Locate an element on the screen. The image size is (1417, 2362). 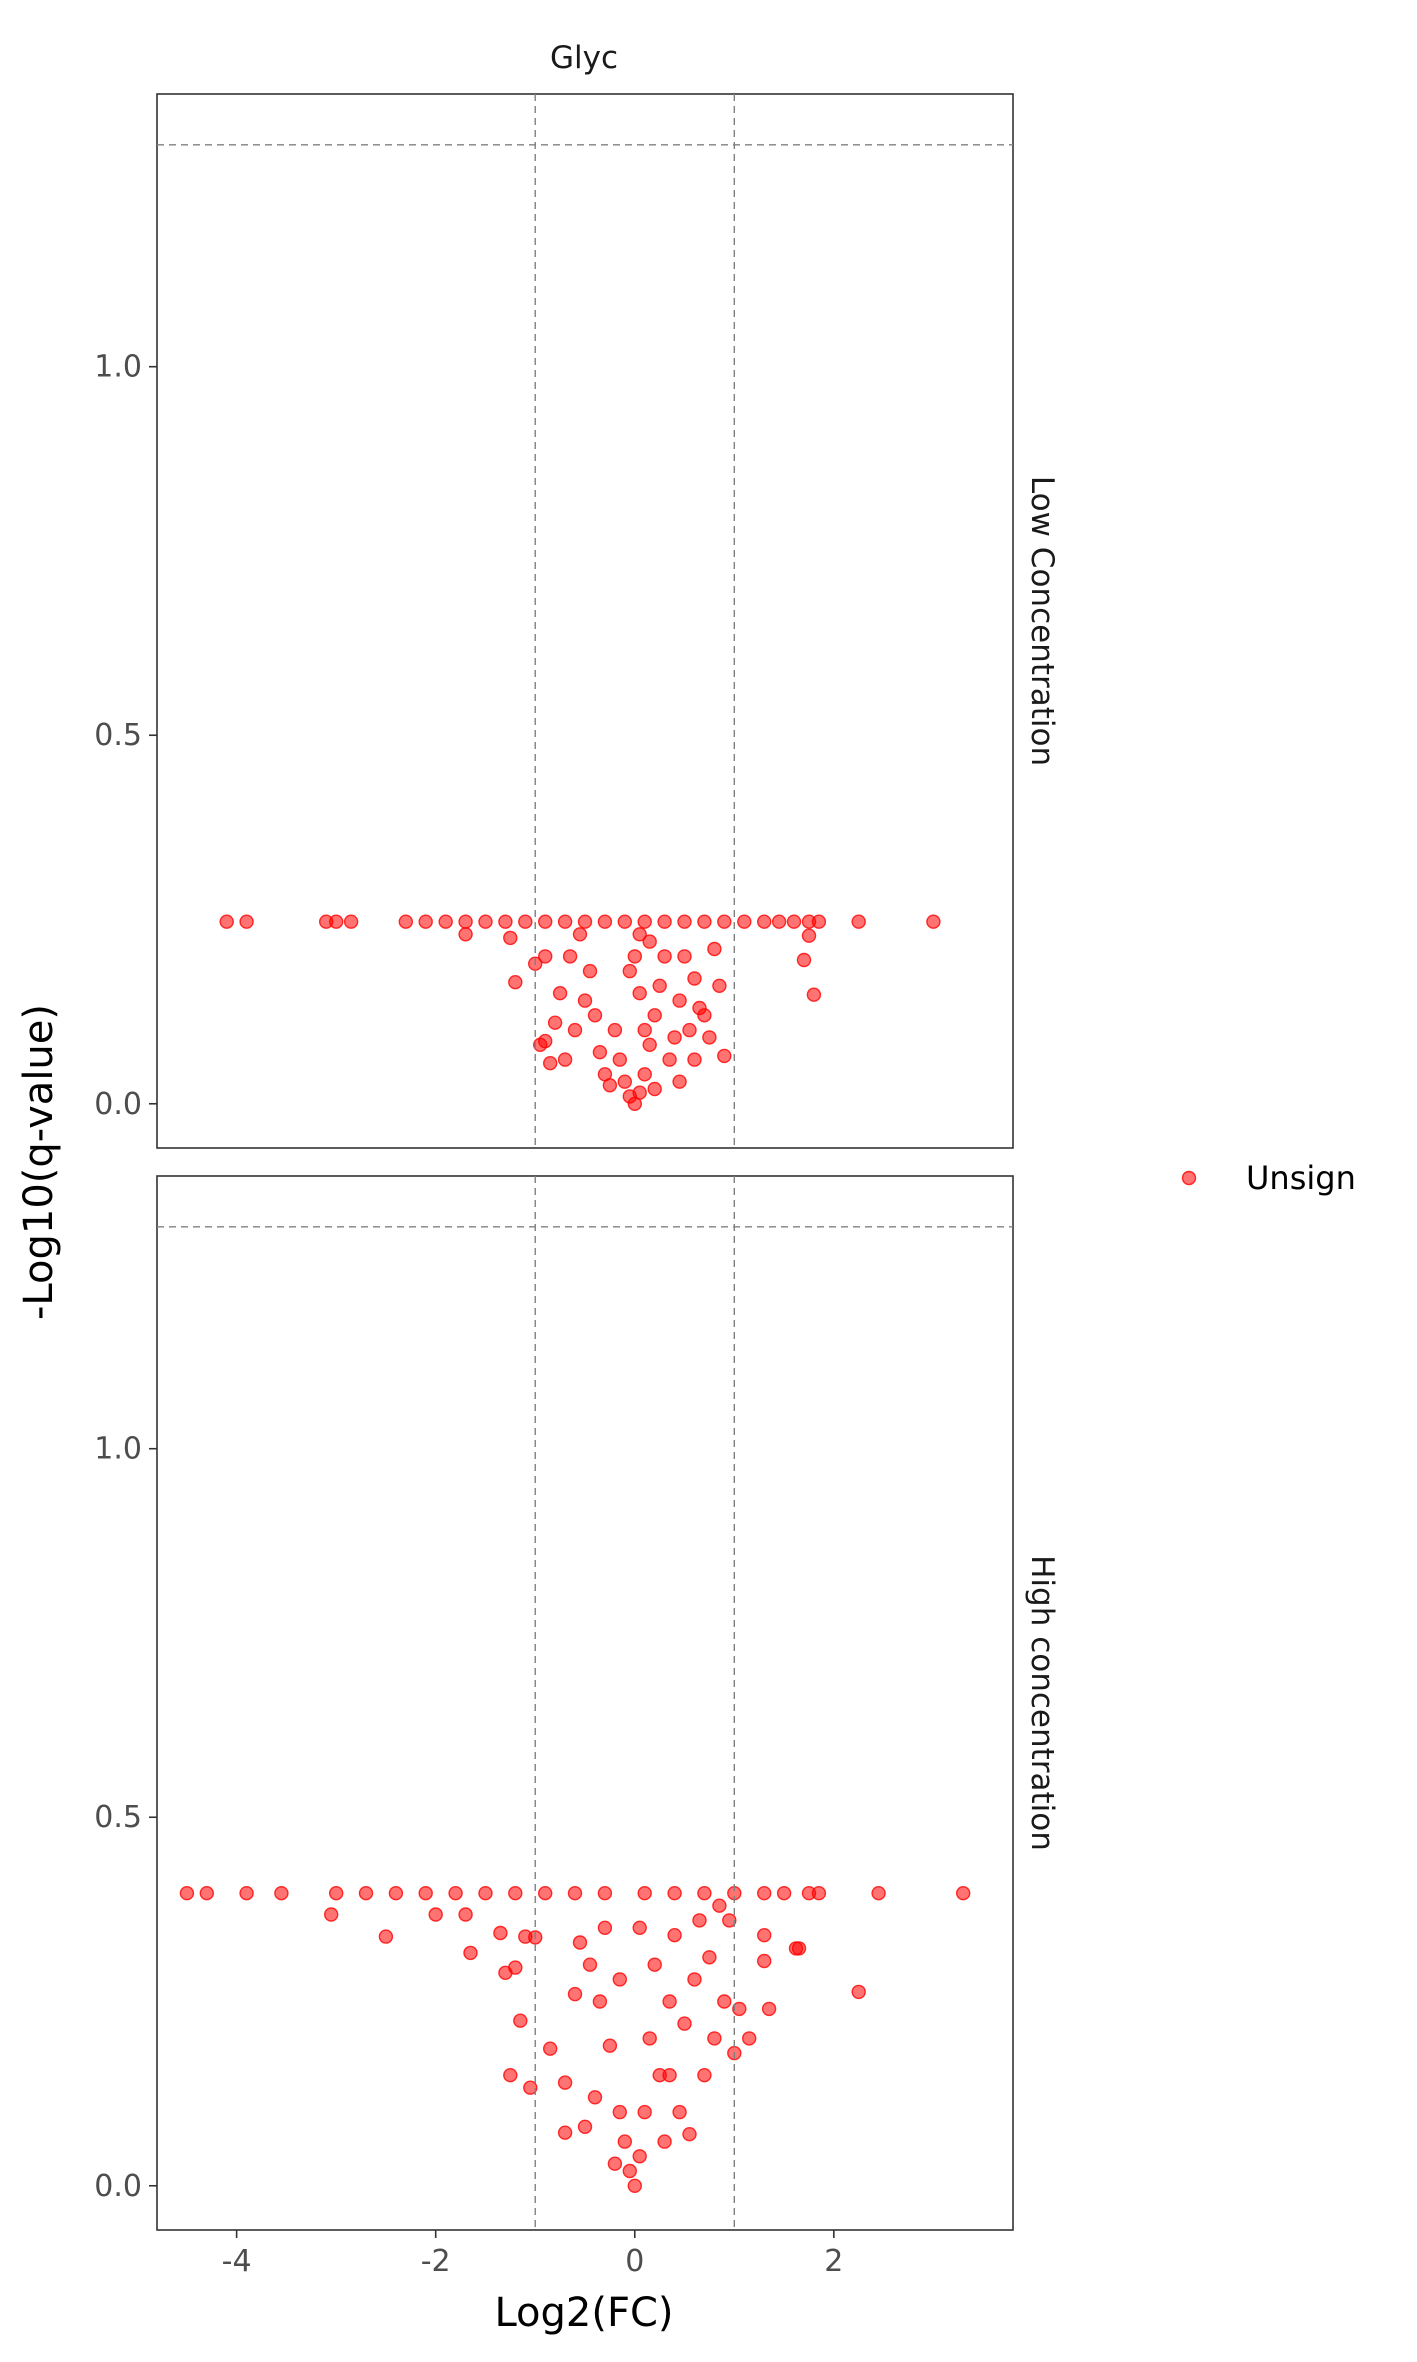
y-tick-label: 0.5 is located at coordinates (118, 1817).